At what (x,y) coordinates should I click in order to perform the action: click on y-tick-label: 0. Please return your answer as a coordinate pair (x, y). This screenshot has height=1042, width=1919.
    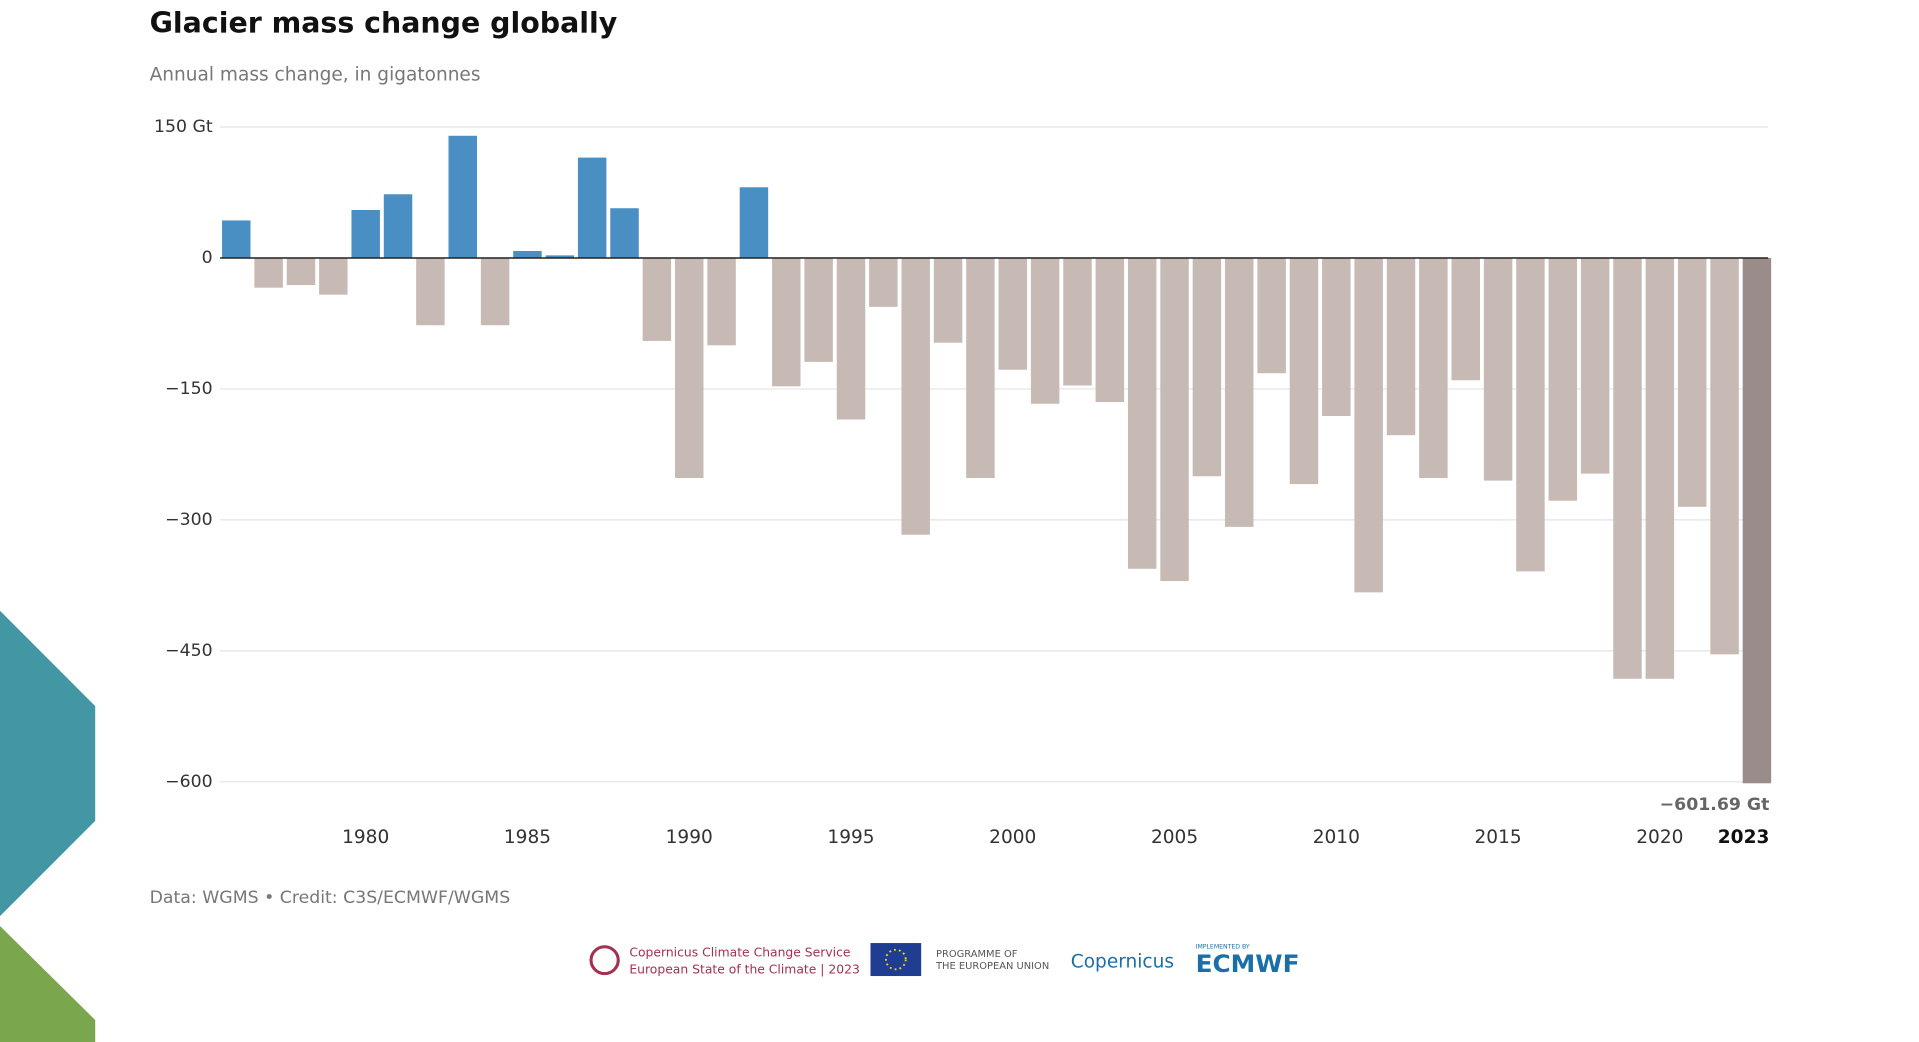
    Looking at the image, I should click on (207, 258).